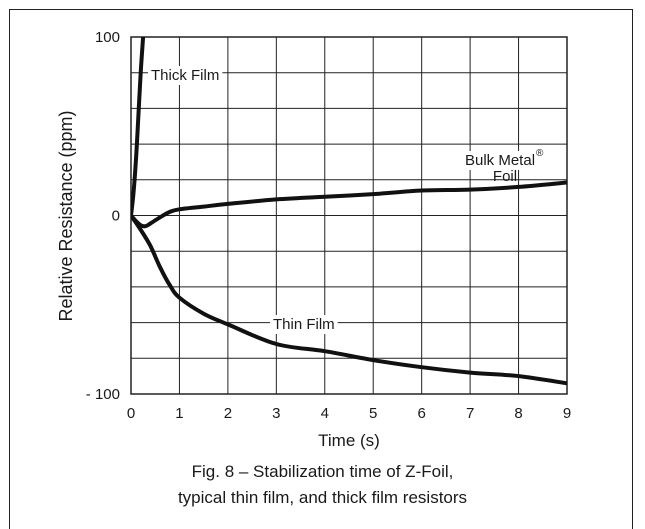 Image resolution: width=645 pixels, height=529 pixels. Describe the element at coordinates (518, 413) in the screenshot. I see `x-tick-label: 8` at that location.